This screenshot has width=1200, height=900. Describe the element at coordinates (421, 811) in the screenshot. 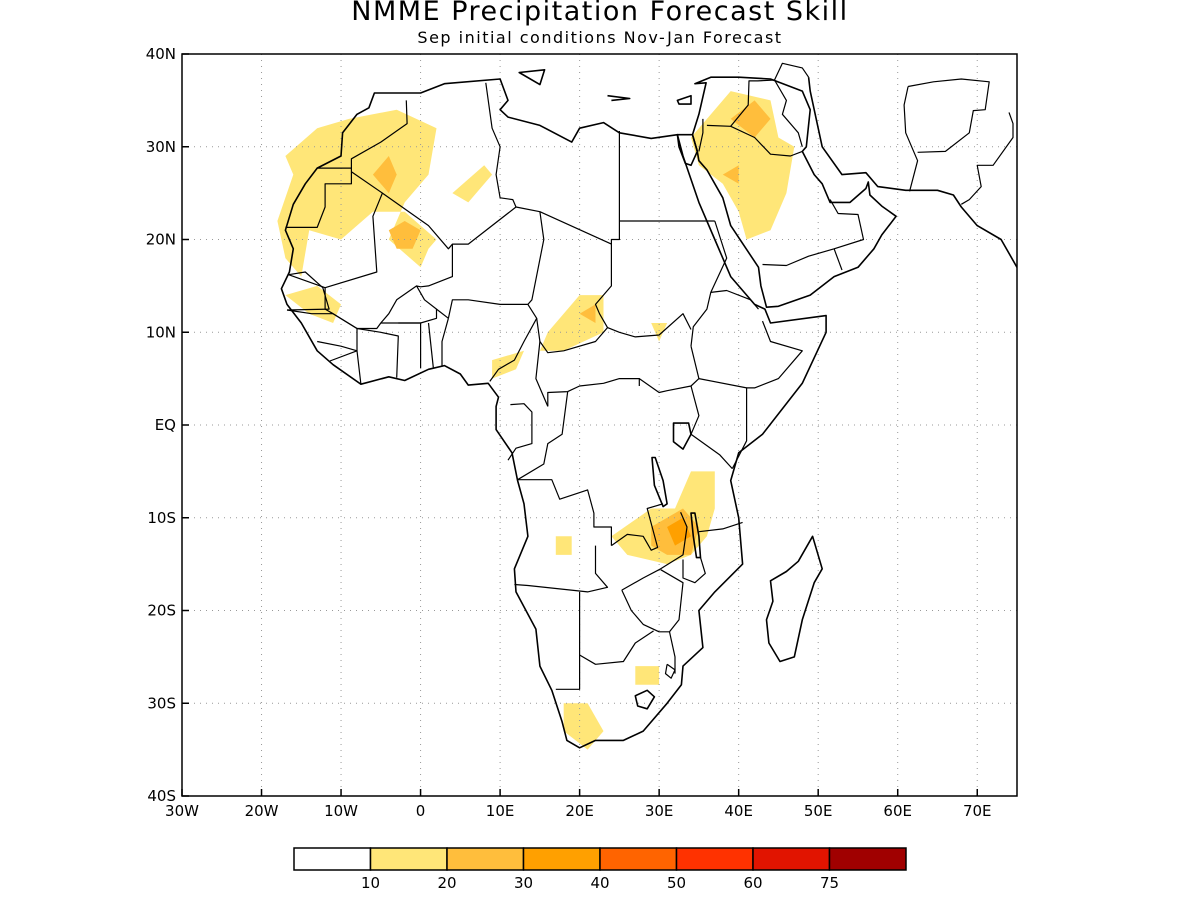

I see `lon-tick-label-3: 0` at that location.